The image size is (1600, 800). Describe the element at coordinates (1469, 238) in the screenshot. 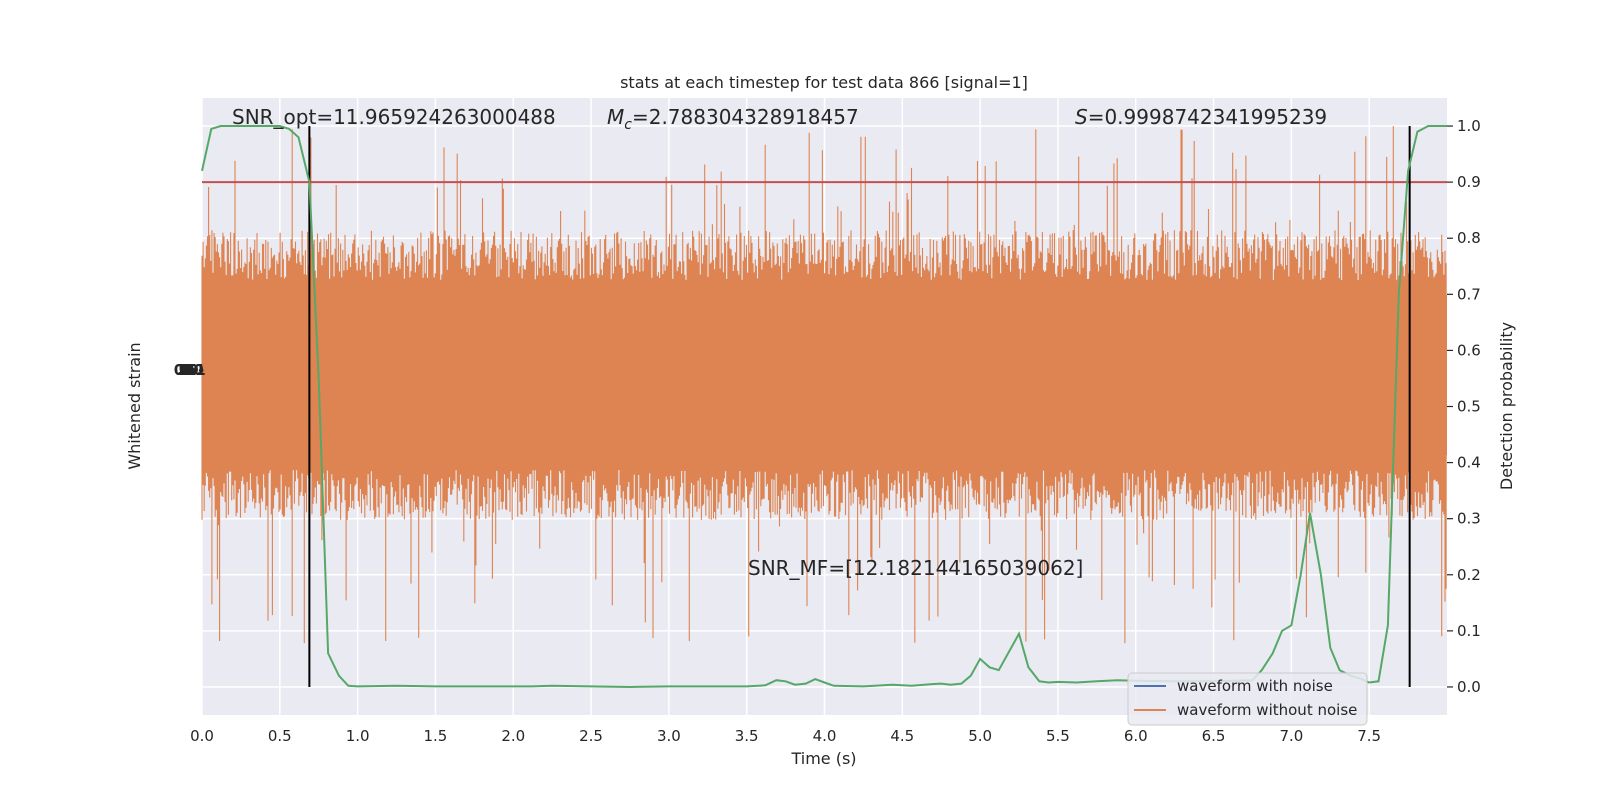

I see `right-tick-8: 0.8` at that location.